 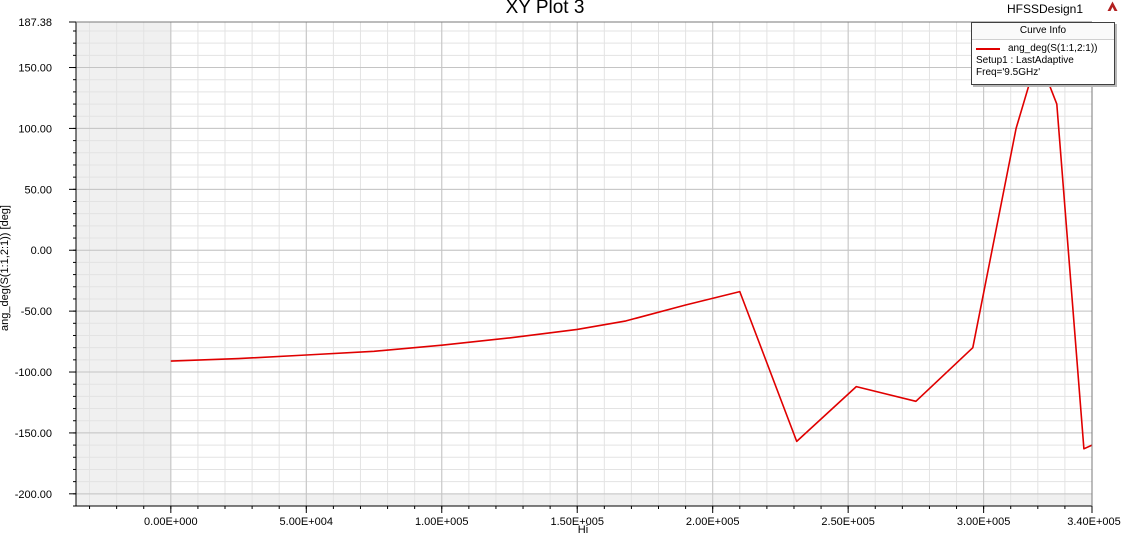 I want to click on y-tick-label: -50.00, so click(x=36, y=312).